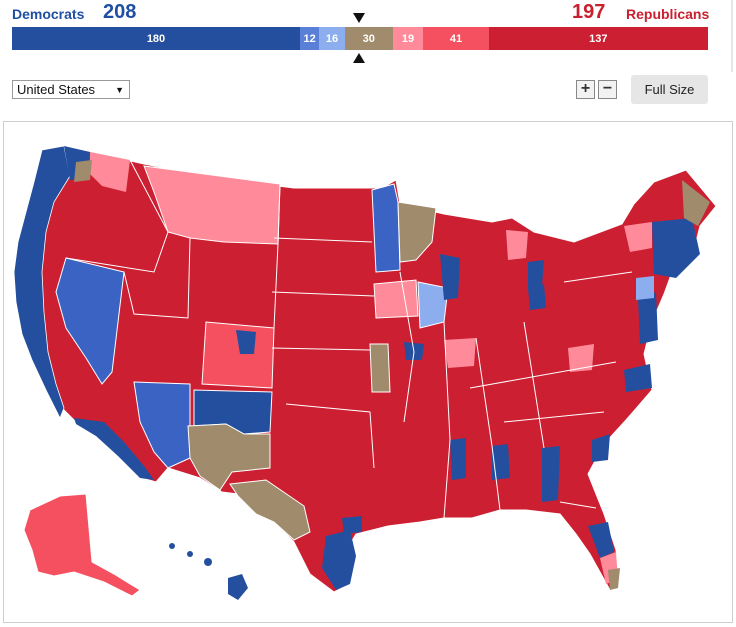 The height and width of the screenshot is (627, 736). I want to click on ohio-dem, so click(537, 297).